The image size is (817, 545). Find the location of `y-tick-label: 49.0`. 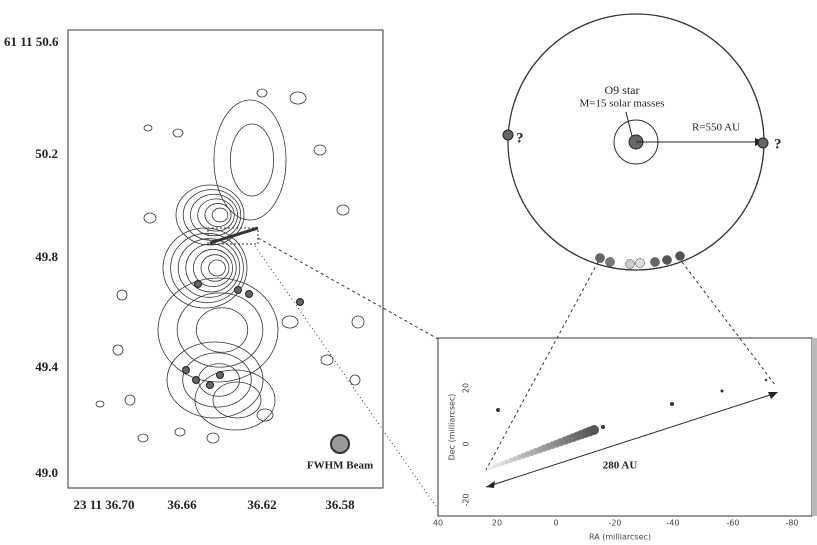

y-tick-label: 49.0 is located at coordinates (46, 472).